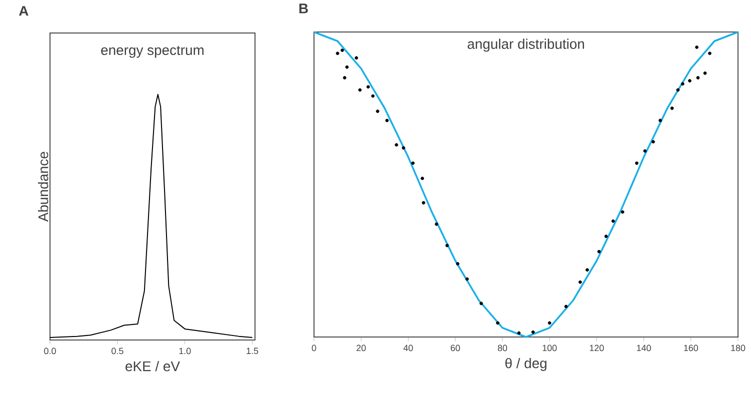 This screenshot has height=406, width=751. Describe the element at coordinates (185, 351) in the screenshot. I see `x-tick-label: 1.0` at that location.